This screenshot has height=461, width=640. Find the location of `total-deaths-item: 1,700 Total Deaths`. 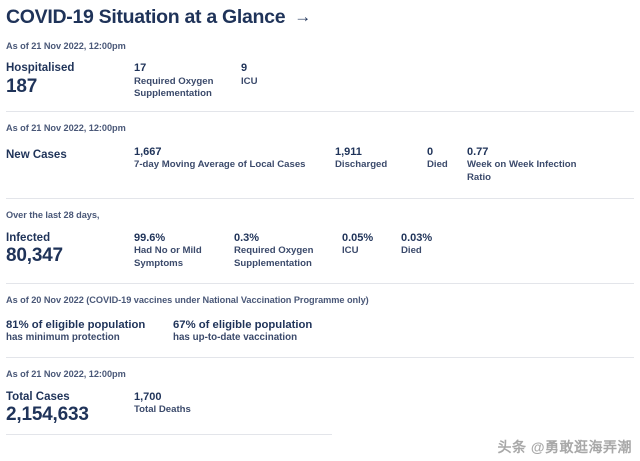

total-deaths-item: 1,700 Total Deaths is located at coordinates (189, 404).